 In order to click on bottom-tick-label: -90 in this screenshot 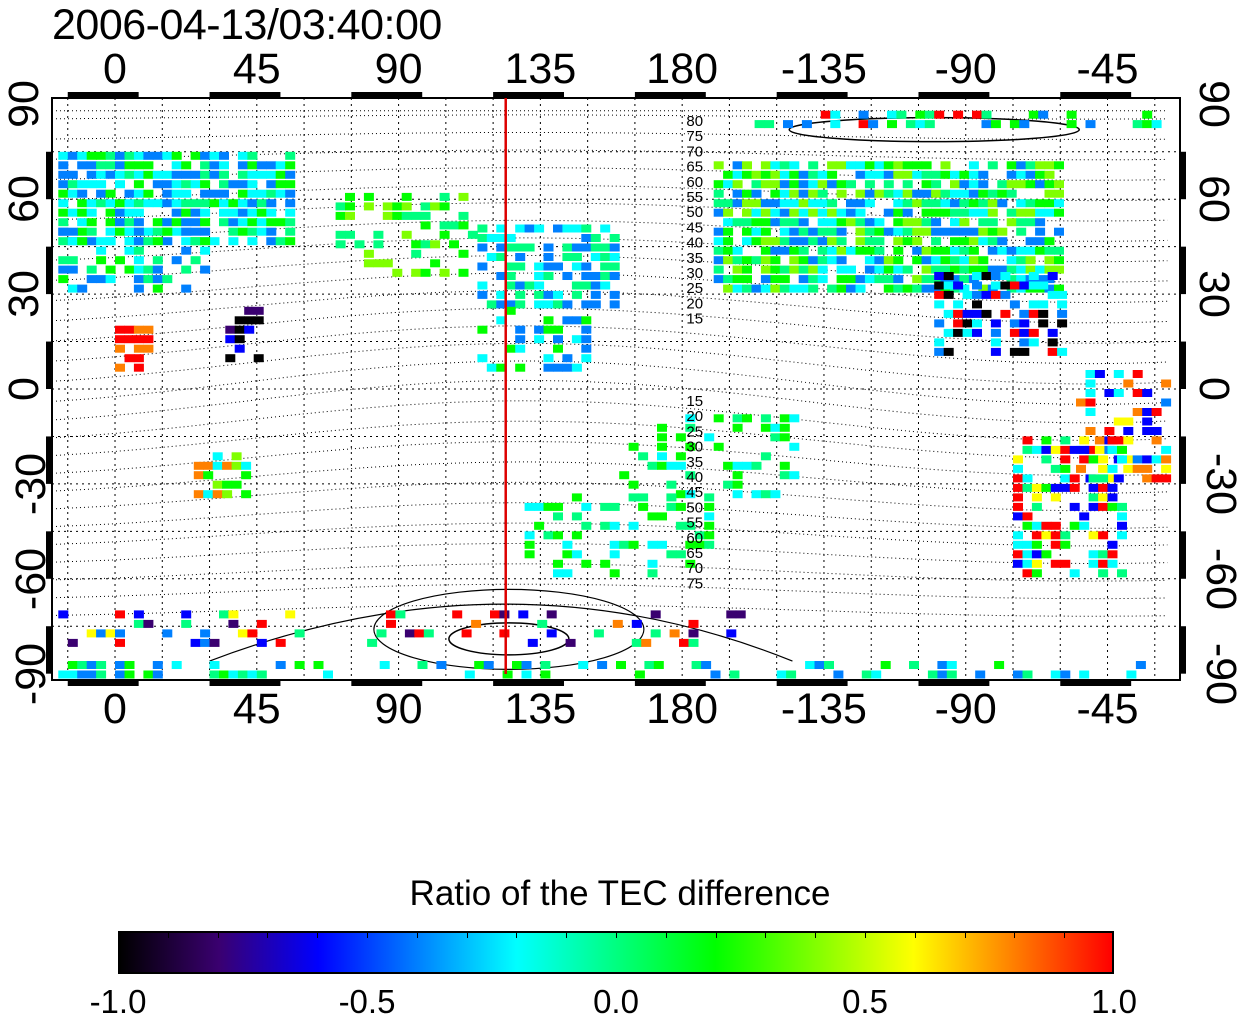, I will do `click(965, 709)`.